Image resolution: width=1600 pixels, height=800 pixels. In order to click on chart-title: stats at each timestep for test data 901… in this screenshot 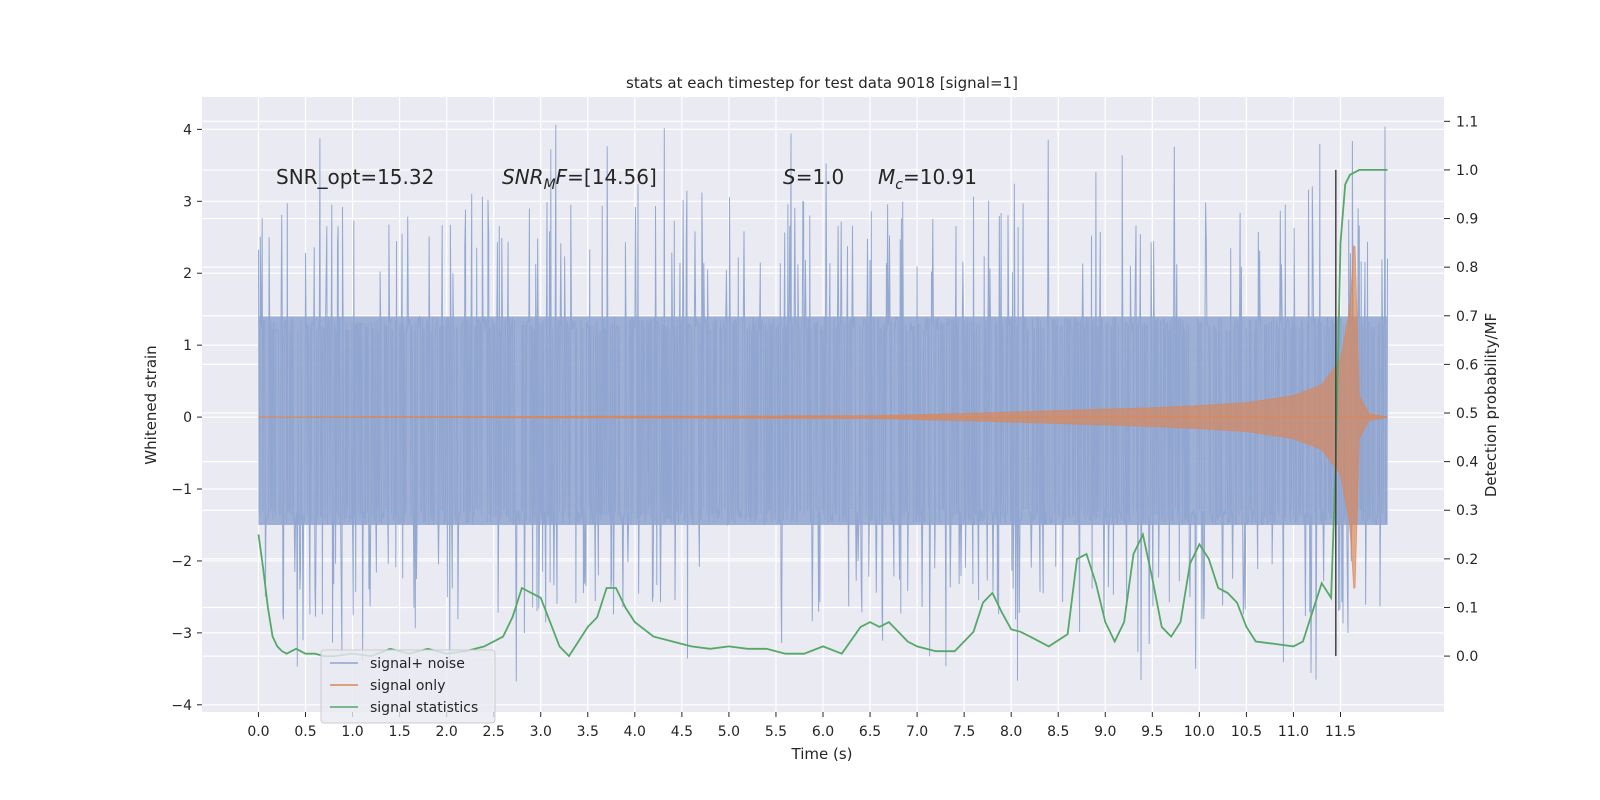, I will do `click(822, 83)`.